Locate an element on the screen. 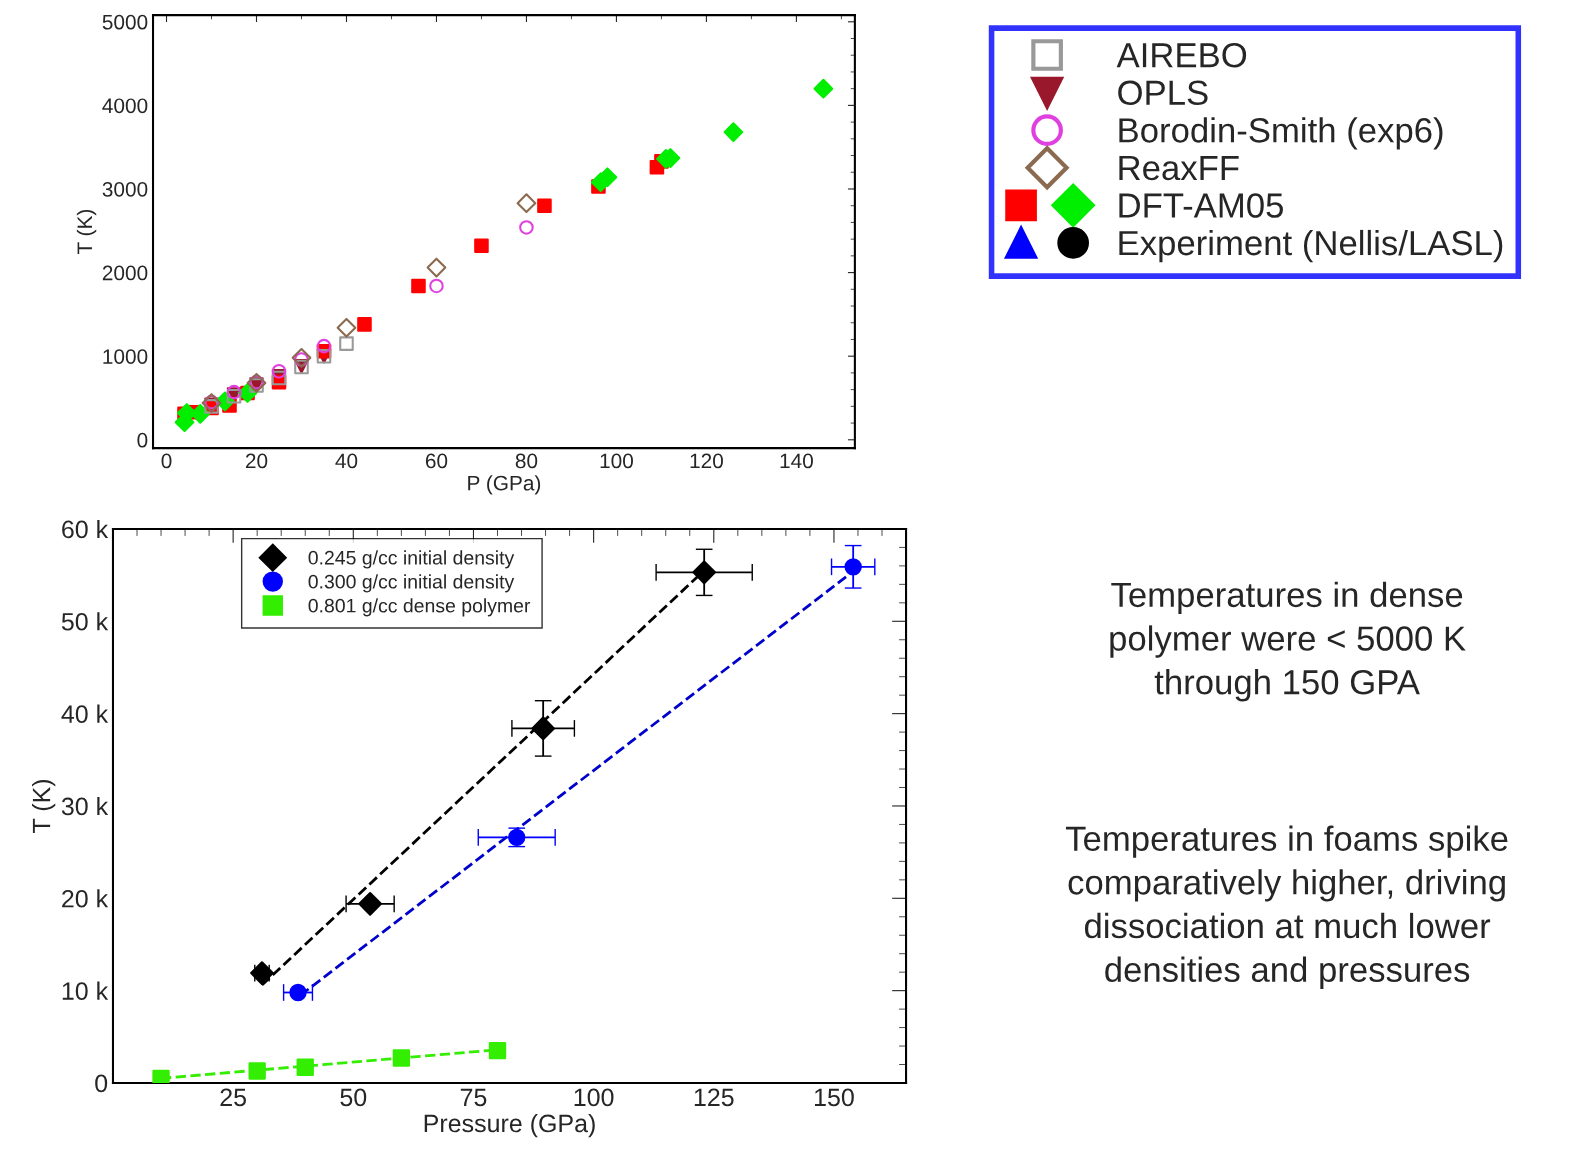 Image resolution: width=1589 pixels, height=1161 pixels. legend-label: ReaxFF is located at coordinates (1179, 168).